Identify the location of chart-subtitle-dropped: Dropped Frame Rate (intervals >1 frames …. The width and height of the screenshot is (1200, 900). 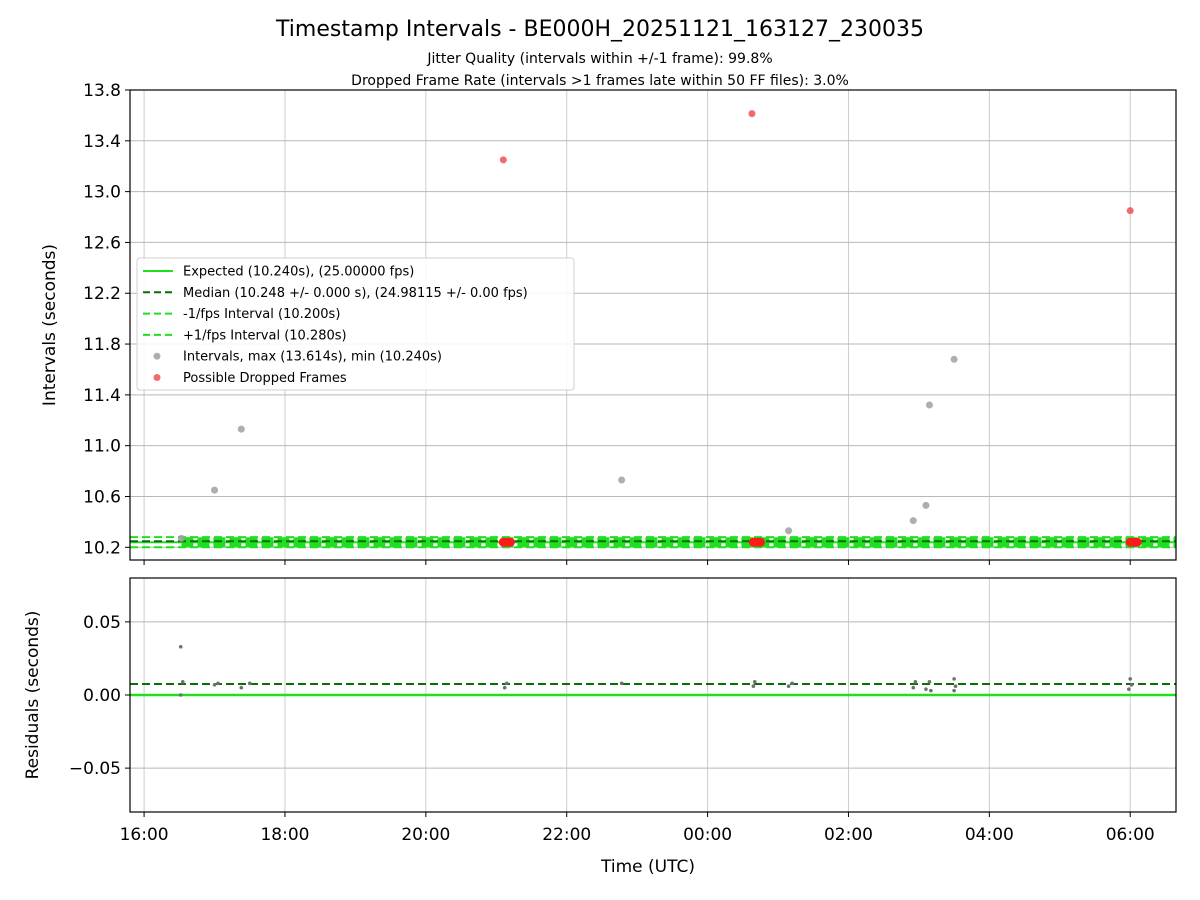
(600, 81).